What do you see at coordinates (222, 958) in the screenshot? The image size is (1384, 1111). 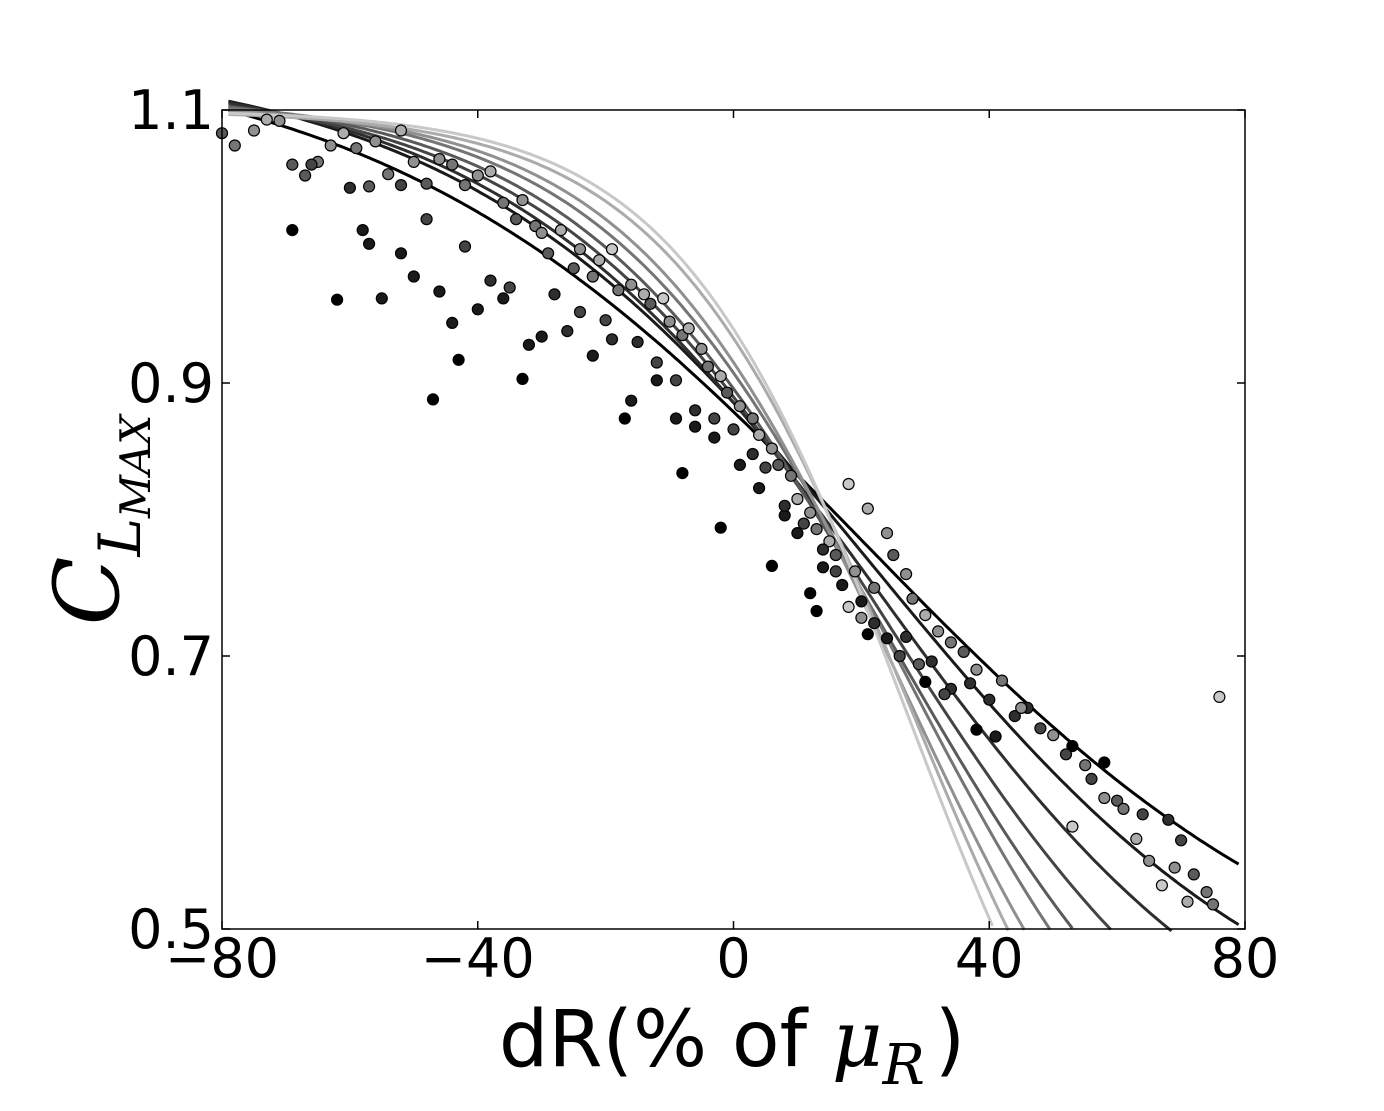 I see `x-tick-label: −80` at bounding box center [222, 958].